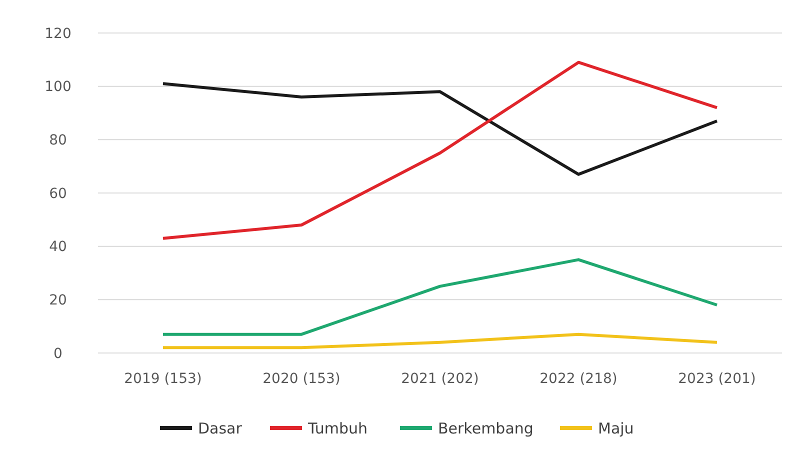 Image resolution: width=802 pixels, height=468 pixels. What do you see at coordinates (440, 379) in the screenshot?
I see `x-tick-label: 2021 (202)` at bounding box center [440, 379].